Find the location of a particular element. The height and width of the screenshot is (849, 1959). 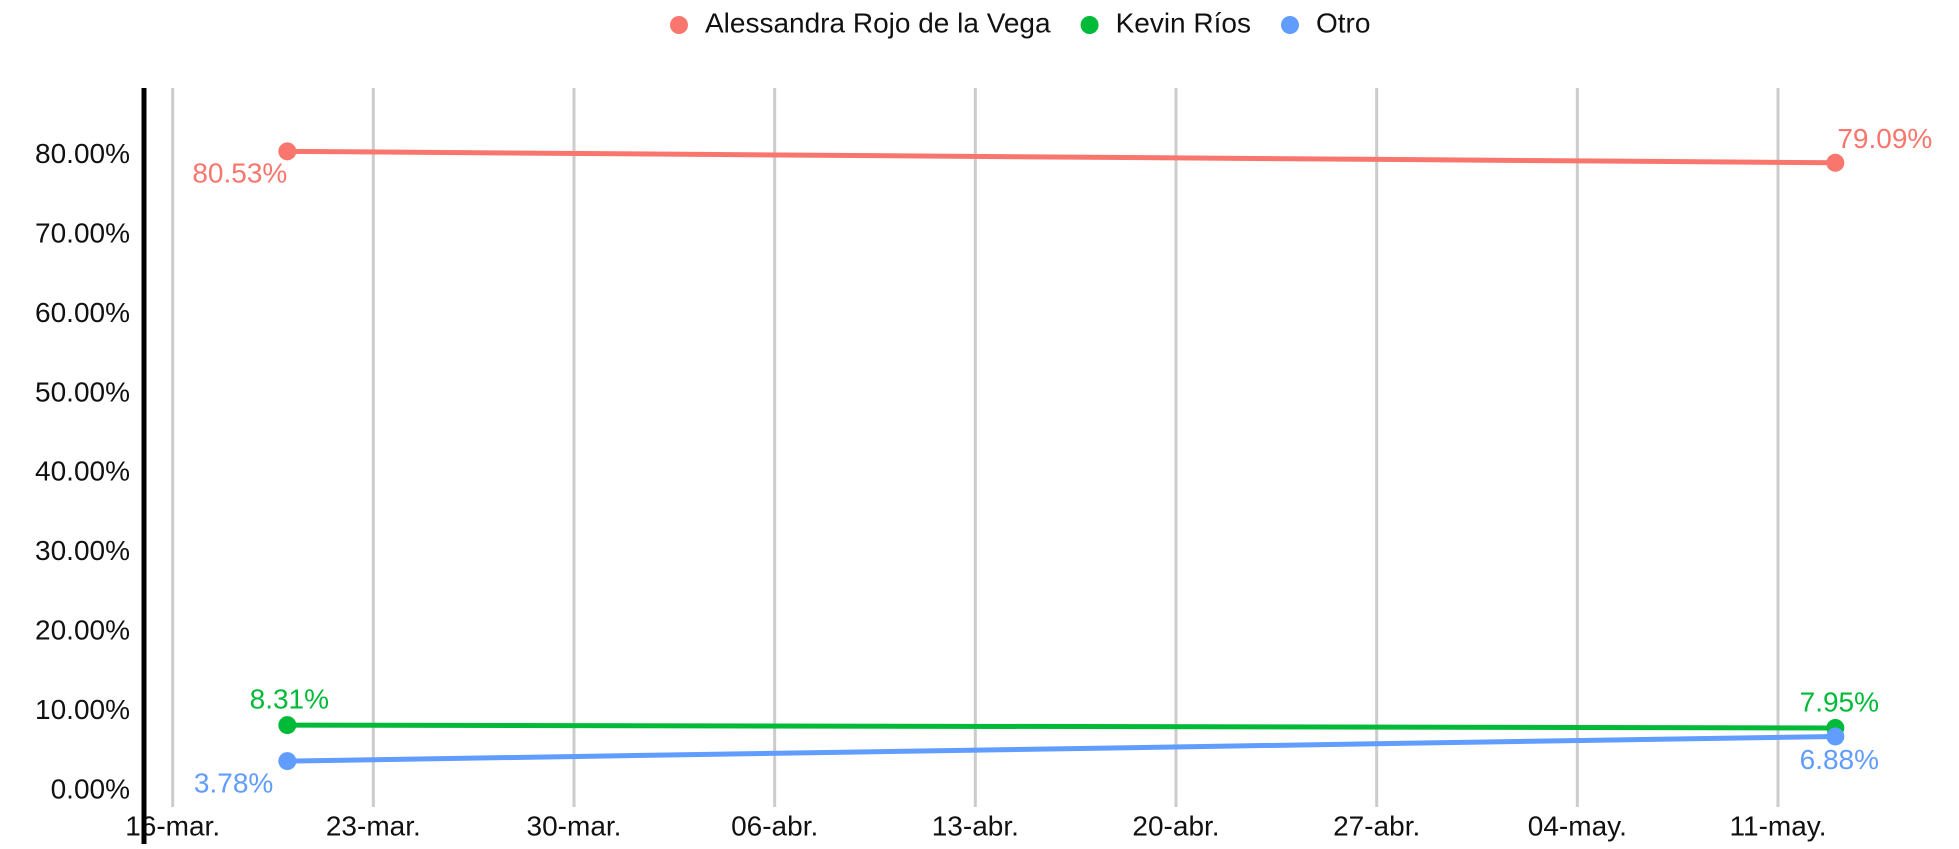

data-label: 7.95% is located at coordinates (1839, 701).